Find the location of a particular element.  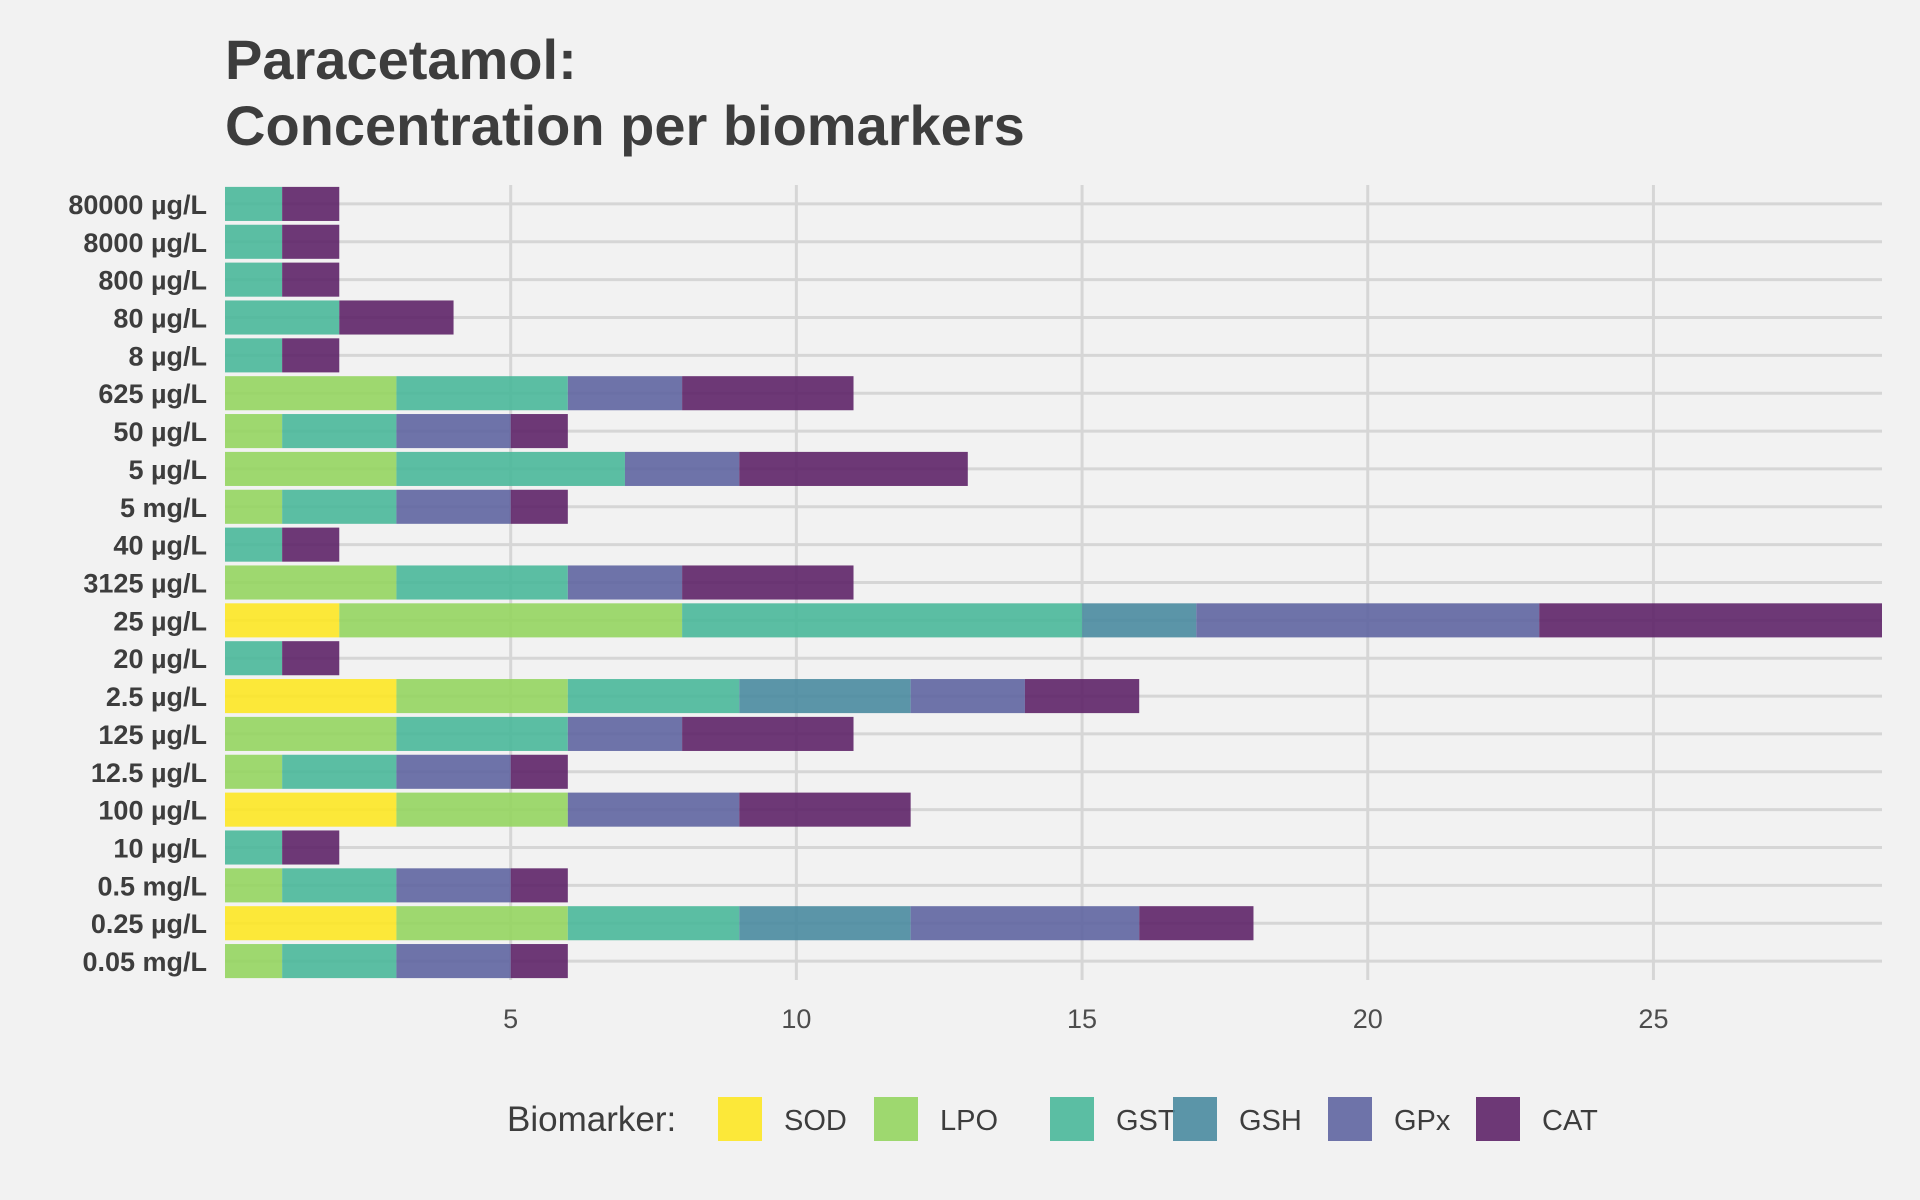

bar-8000-g-l-cat is located at coordinates (311, 241).